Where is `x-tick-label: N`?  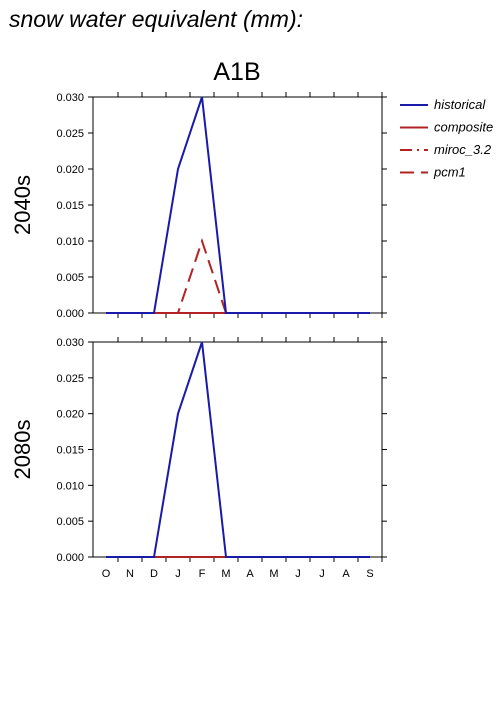
x-tick-label: N is located at coordinates (130, 574).